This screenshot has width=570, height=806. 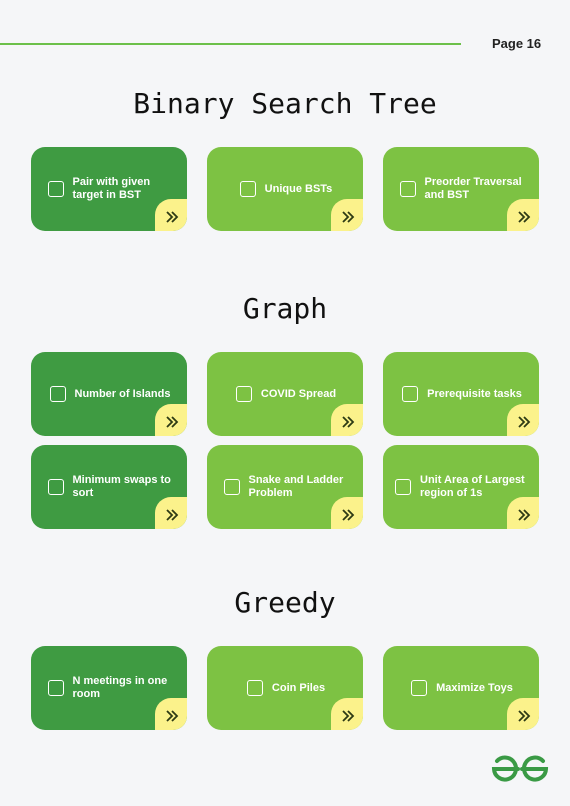 I want to click on card-coin-piles: Coin Piles, so click(x=285, y=688).